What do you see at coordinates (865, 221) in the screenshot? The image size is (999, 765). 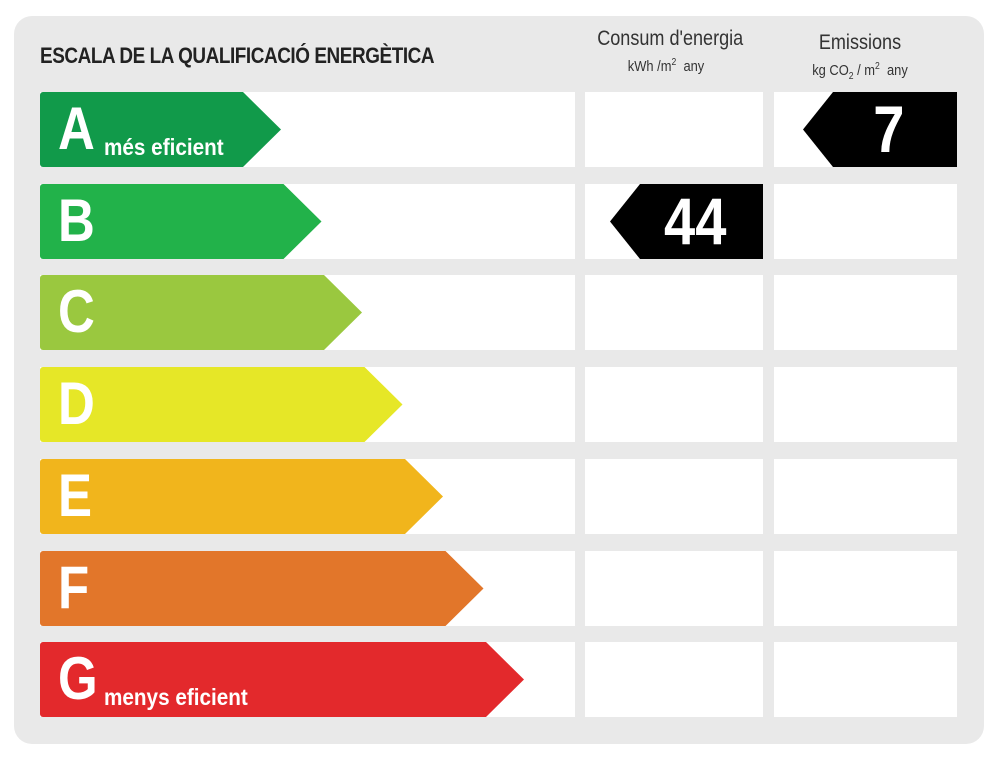 I see `emissions-cell-b` at bounding box center [865, 221].